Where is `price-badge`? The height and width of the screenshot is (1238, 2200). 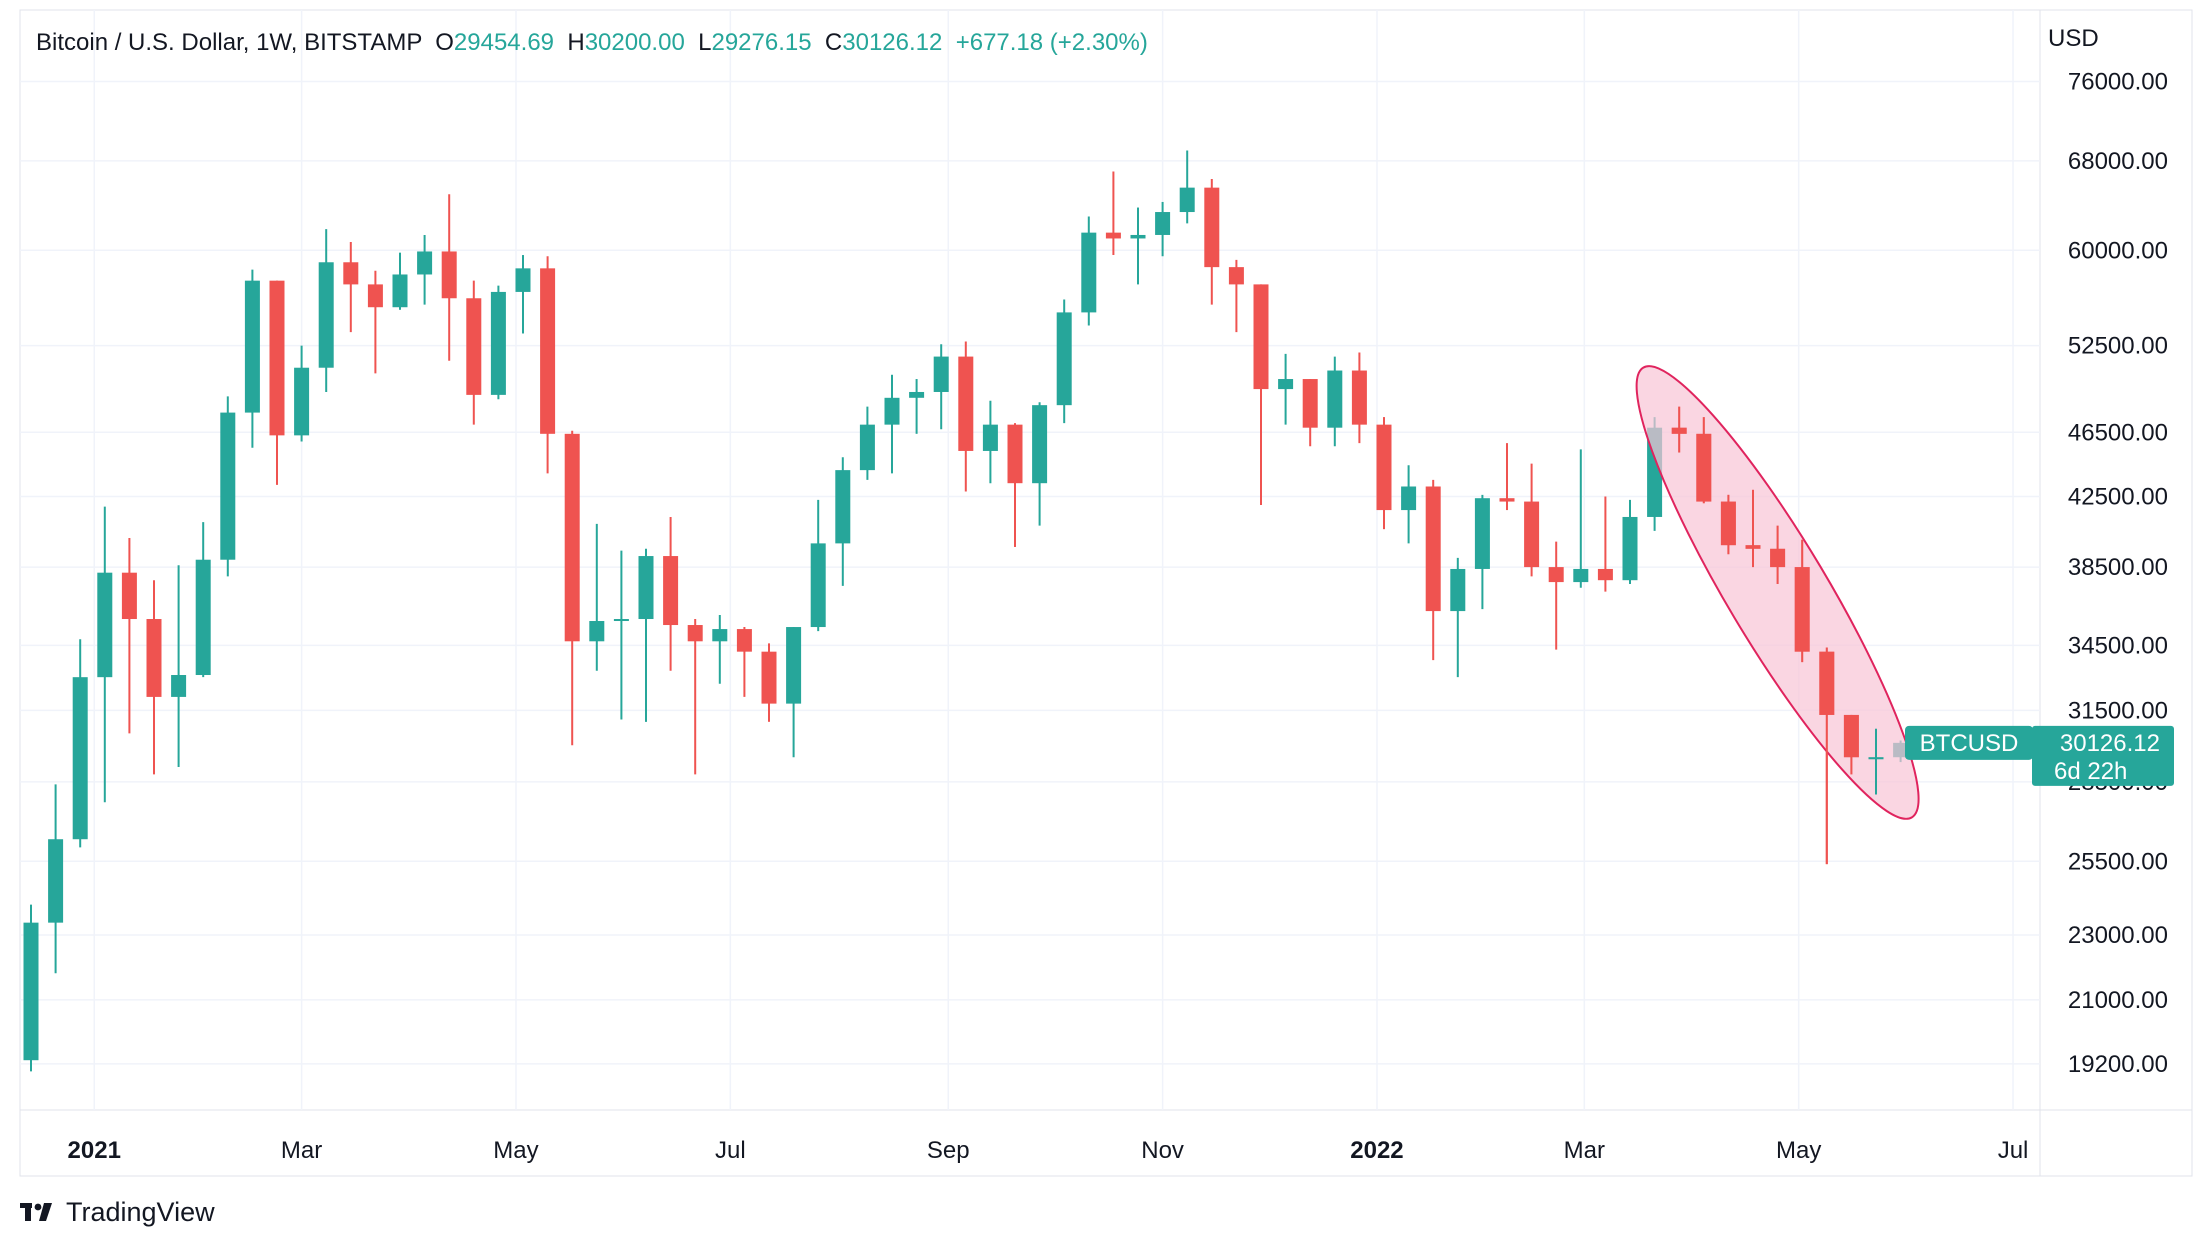 price-badge is located at coordinates (2103, 755).